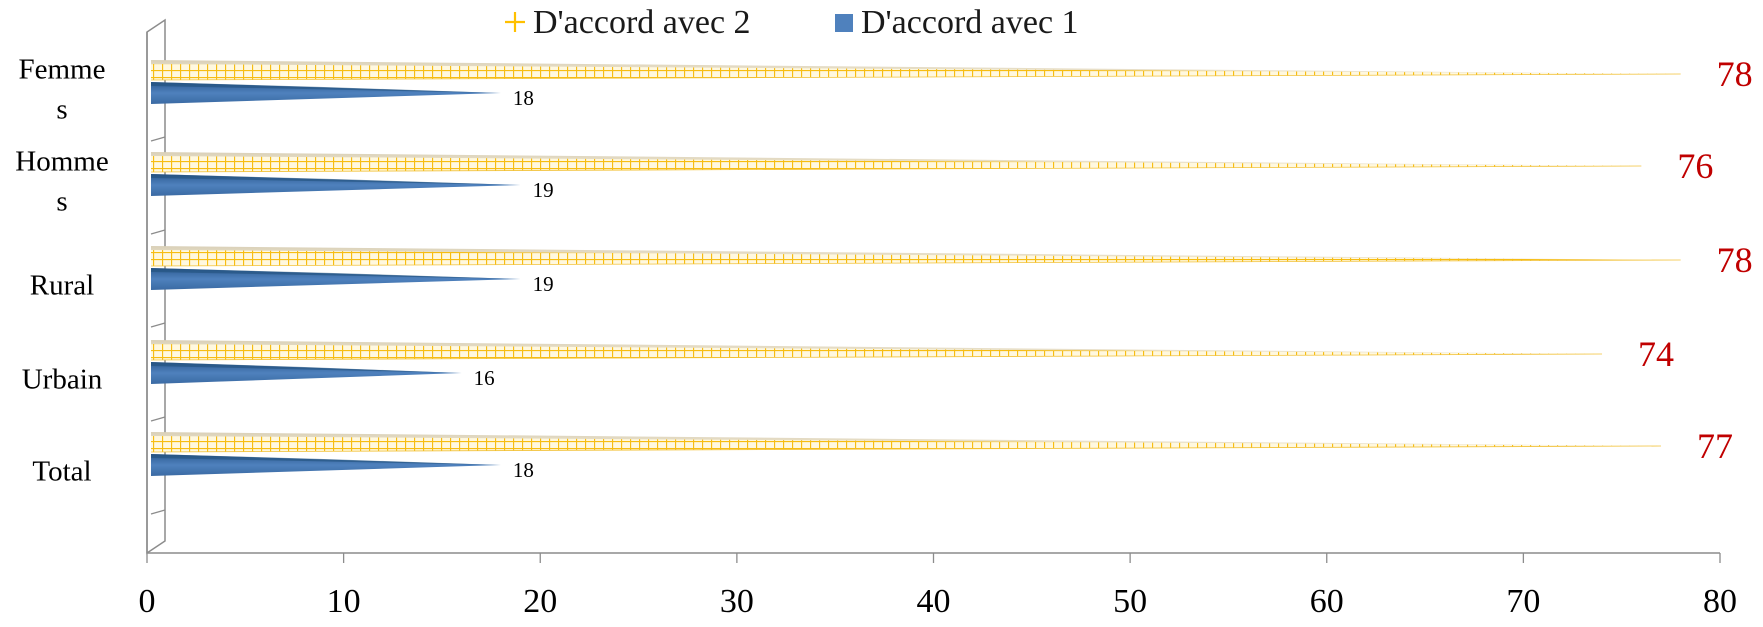 Image resolution: width=1763 pixels, height=627 pixels. Describe the element at coordinates (1715, 446) in the screenshot. I see `data-label-series2: 77` at that location.